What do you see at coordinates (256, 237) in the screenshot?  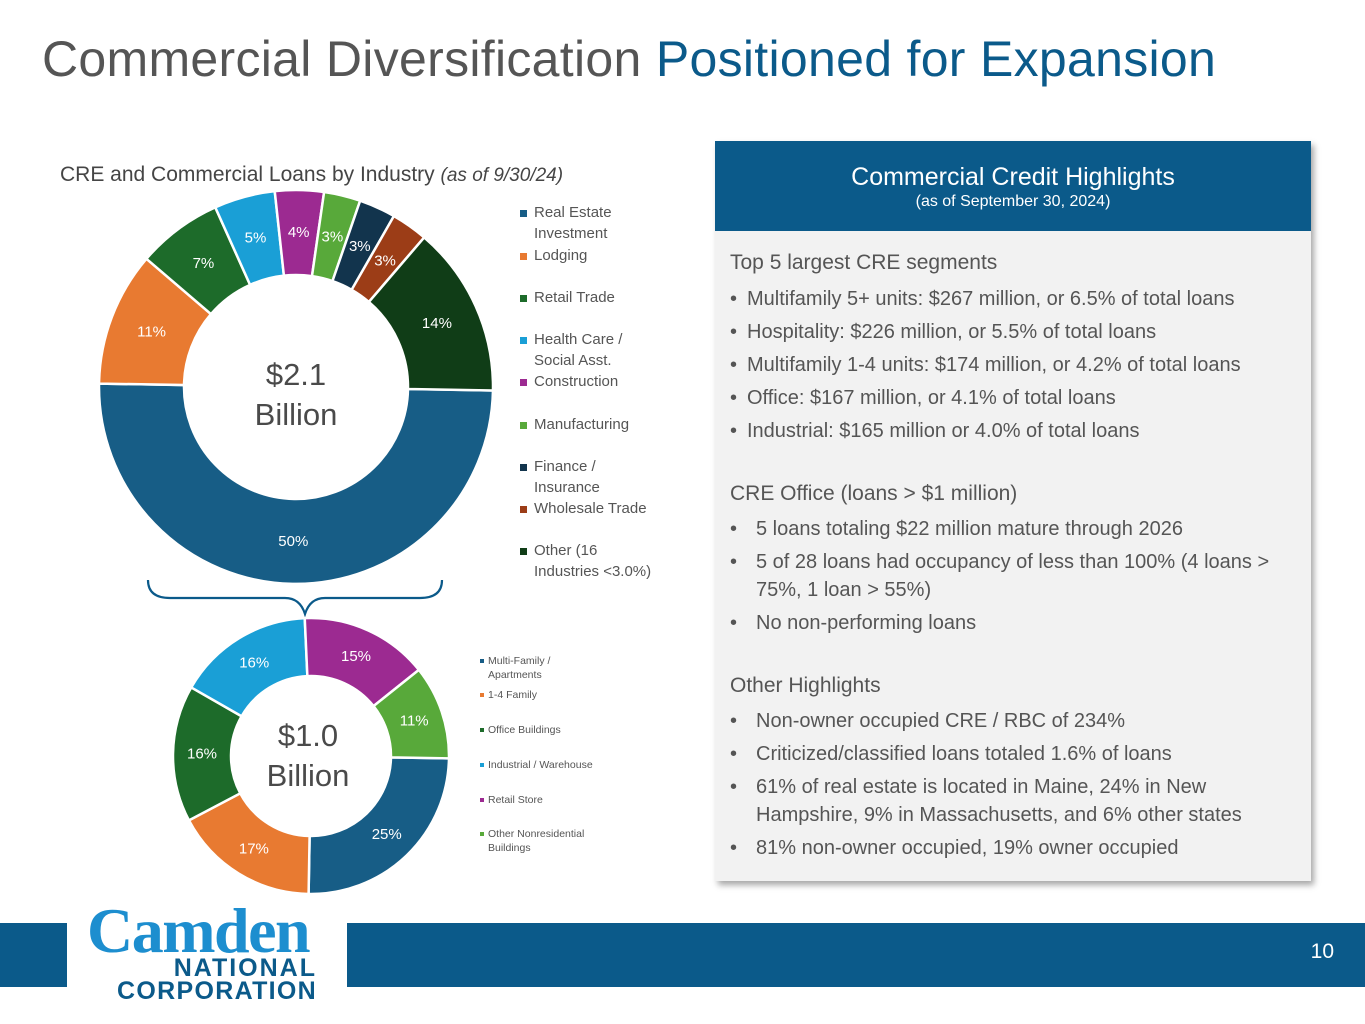 I see `slice-data-label: 5%` at bounding box center [256, 237].